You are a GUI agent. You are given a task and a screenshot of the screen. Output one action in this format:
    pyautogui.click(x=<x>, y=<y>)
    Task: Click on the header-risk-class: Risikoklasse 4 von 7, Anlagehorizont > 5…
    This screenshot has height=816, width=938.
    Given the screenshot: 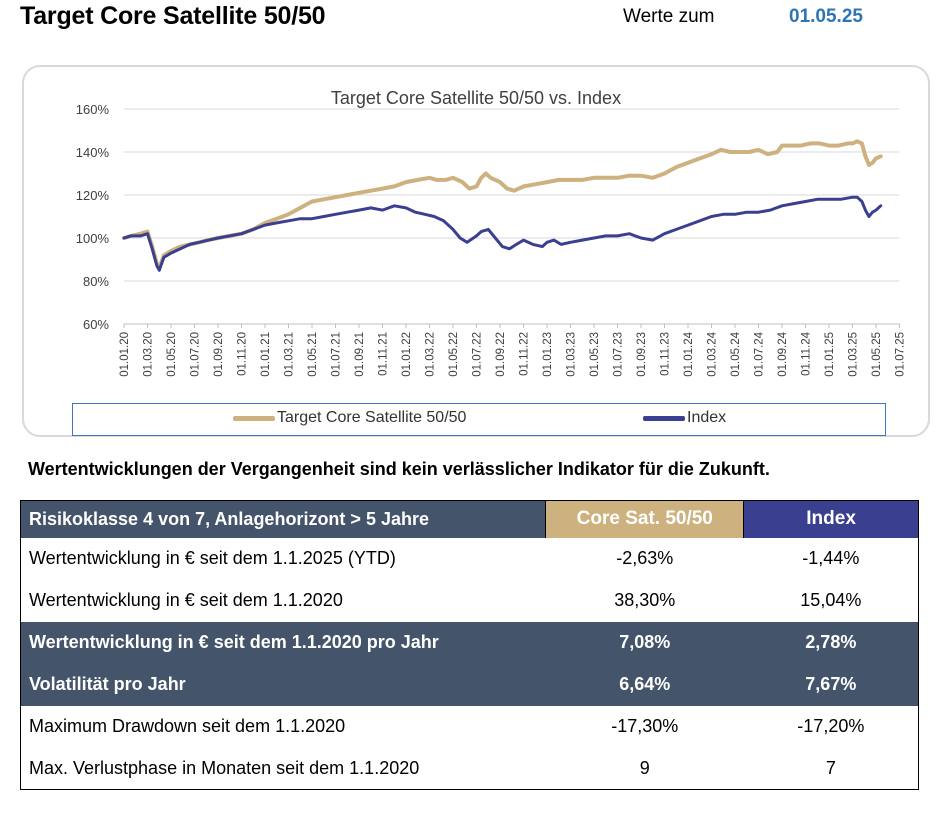 What is the action you would take?
    pyautogui.click(x=283, y=519)
    